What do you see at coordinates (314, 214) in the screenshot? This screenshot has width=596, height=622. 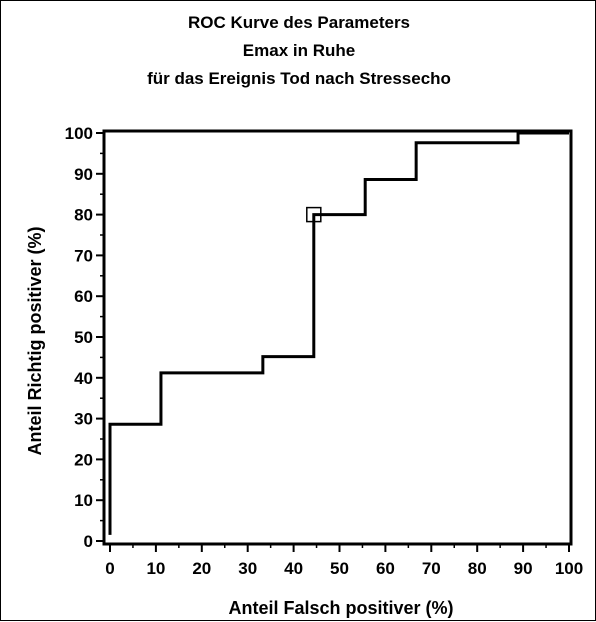 I see `cutoff-marker` at bounding box center [314, 214].